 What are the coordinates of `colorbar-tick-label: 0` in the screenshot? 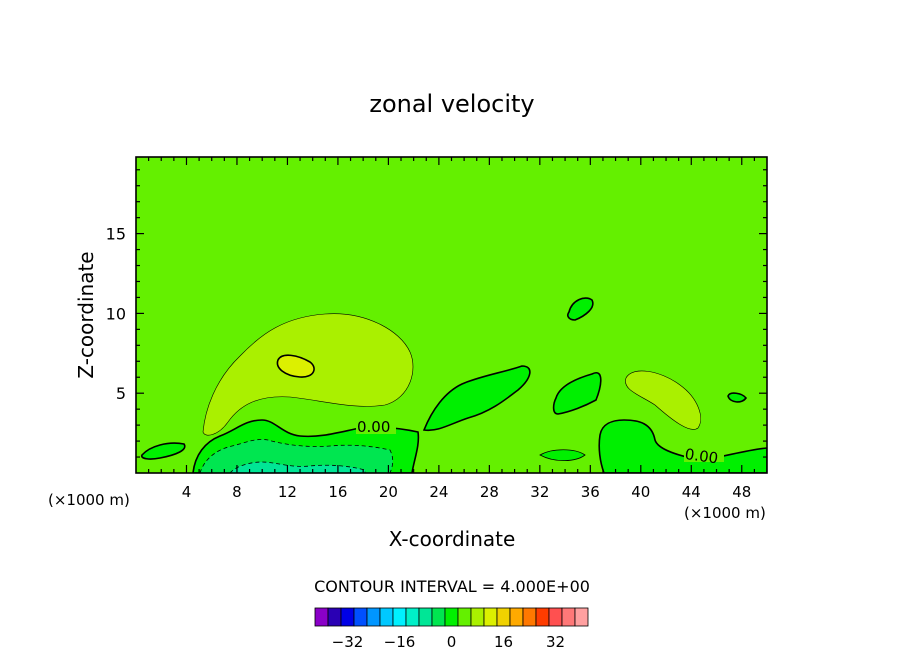 It's located at (452, 642).